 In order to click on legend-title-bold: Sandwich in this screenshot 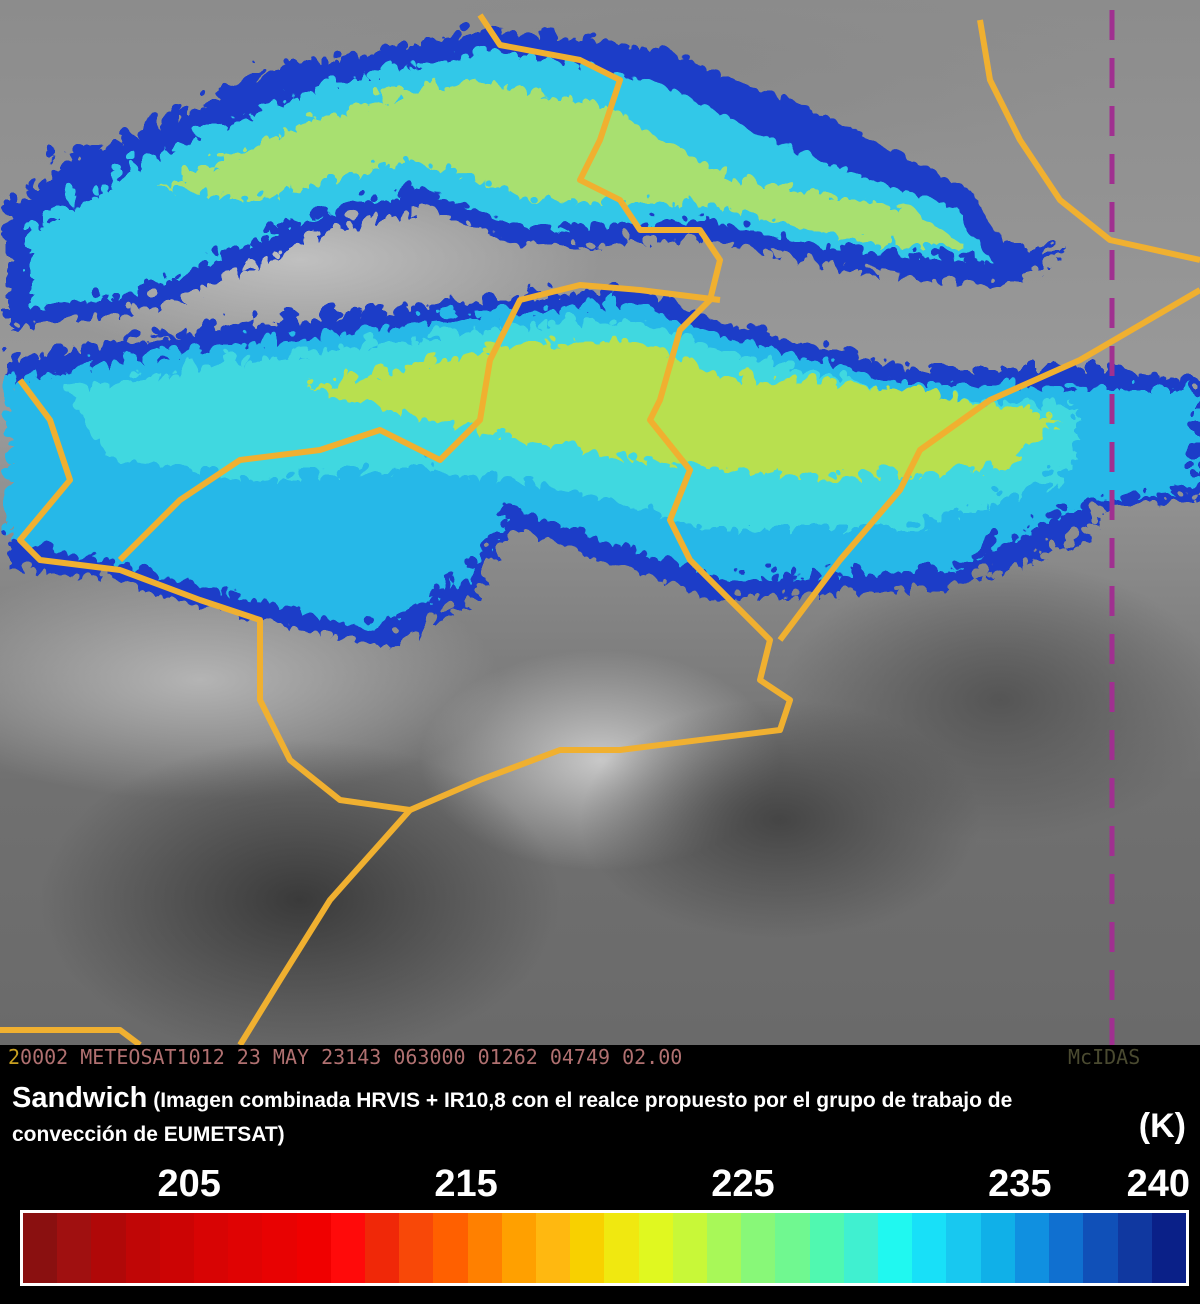, I will do `click(80, 1098)`.